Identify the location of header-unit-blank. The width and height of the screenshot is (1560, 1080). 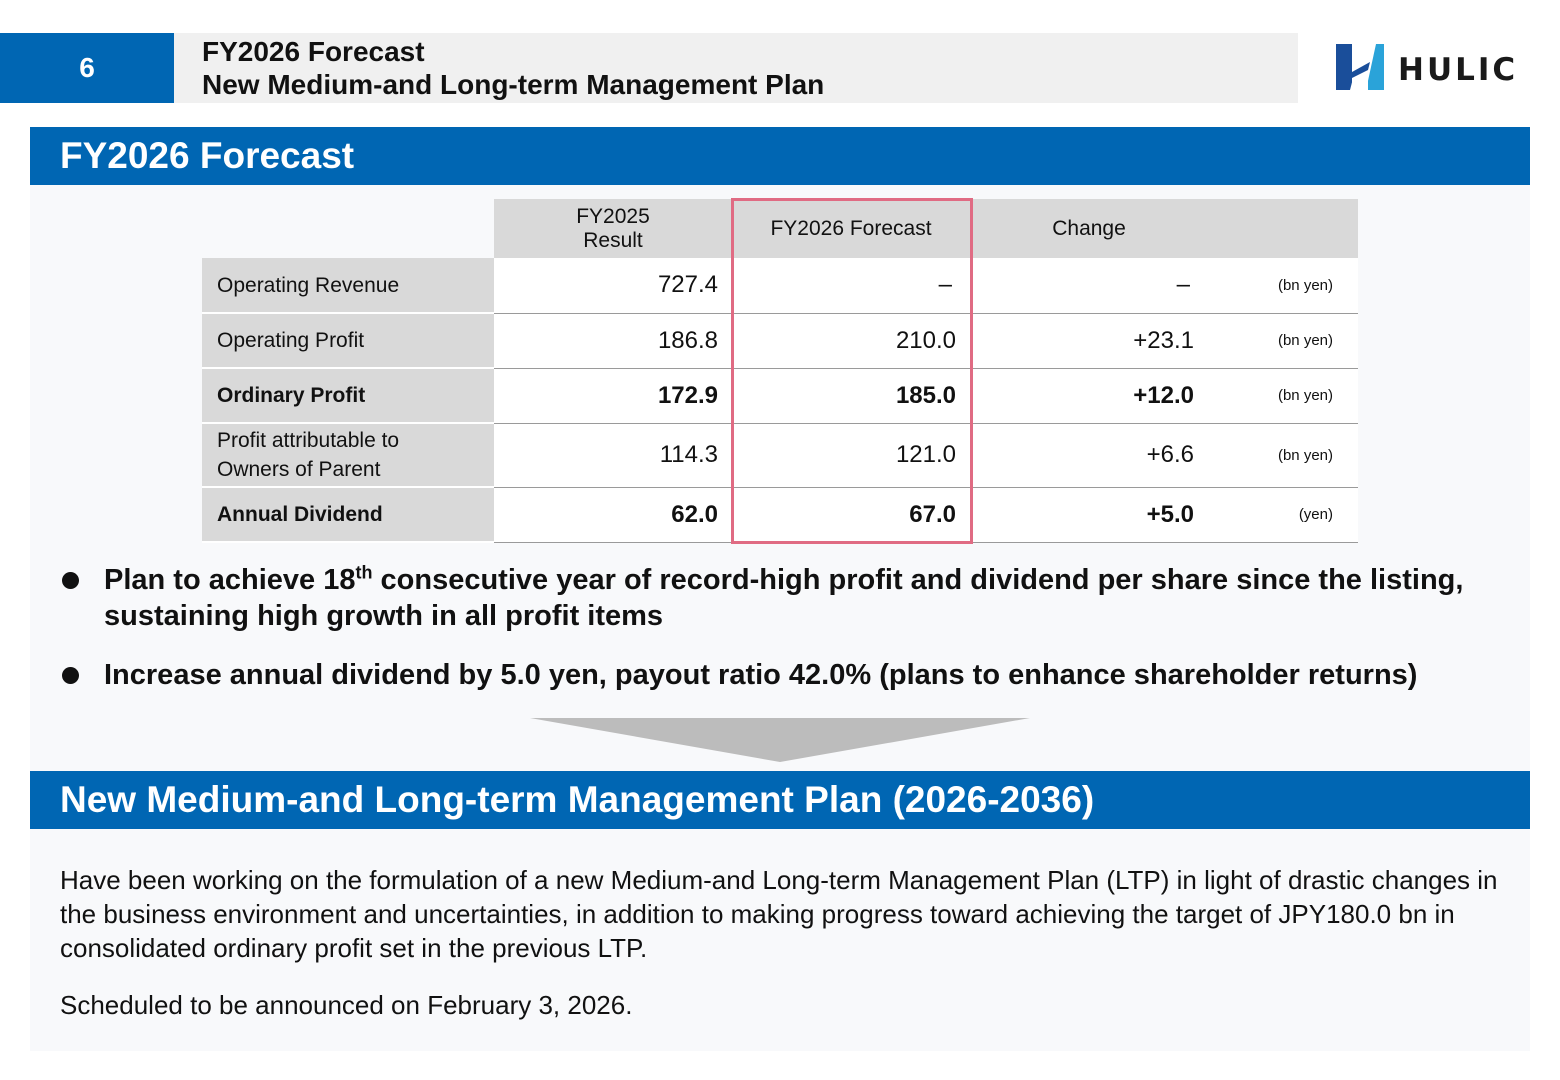
(1283, 228).